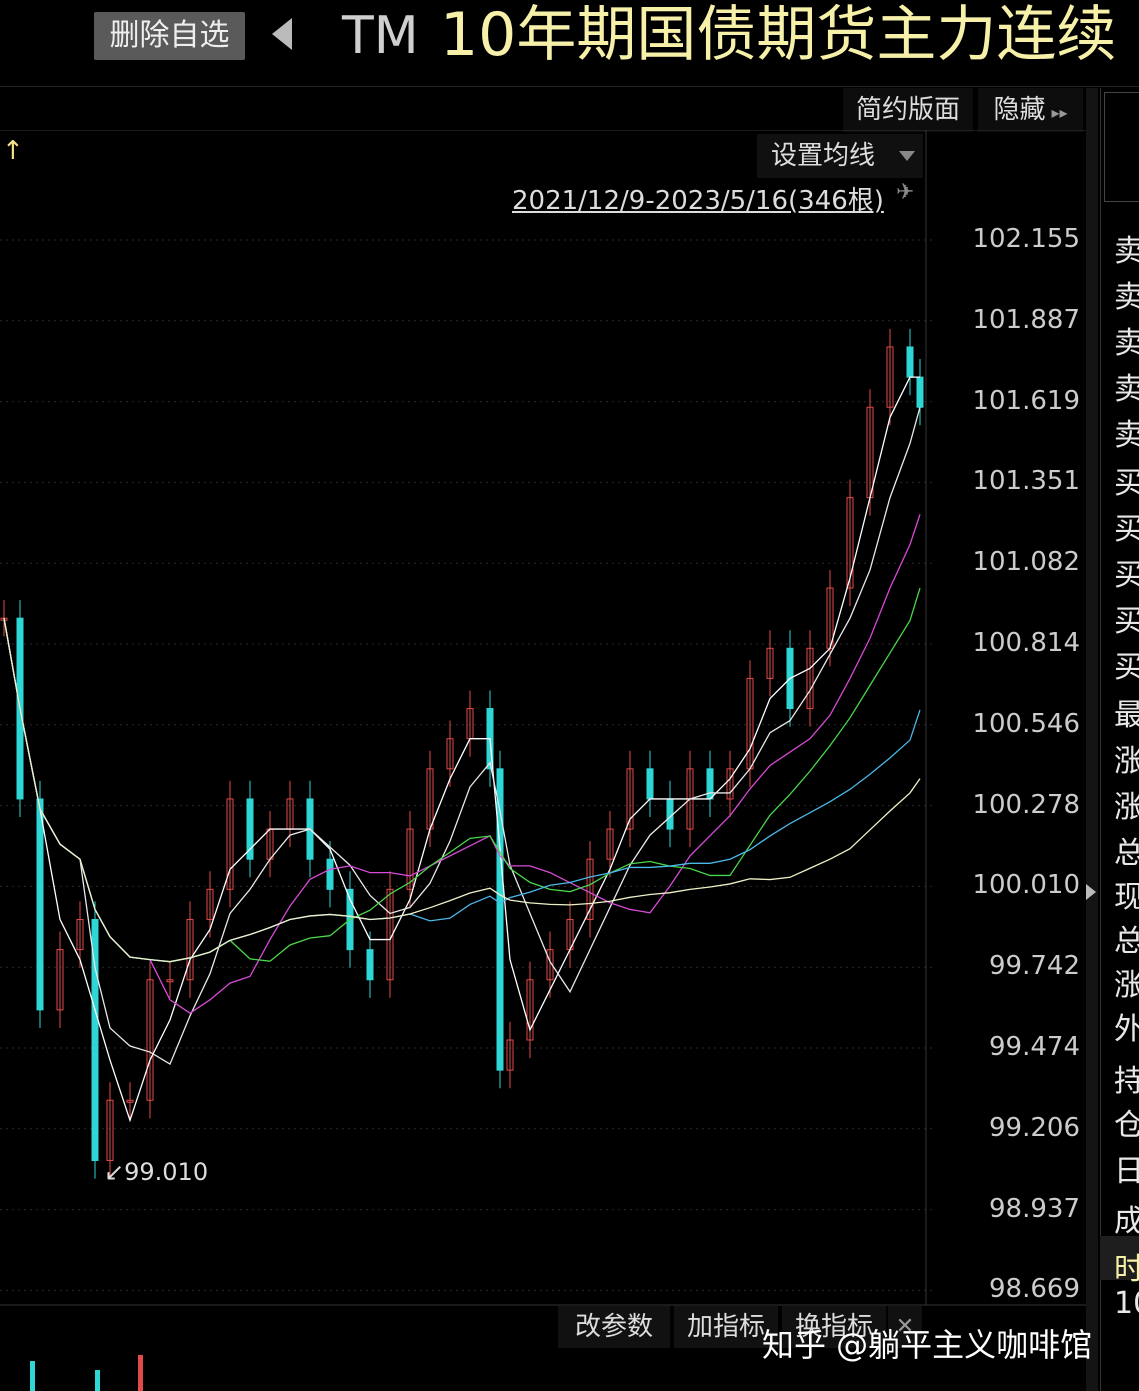 Image resolution: width=1139 pixels, height=1391 pixels. I want to click on caret-down-icon, so click(907, 156).